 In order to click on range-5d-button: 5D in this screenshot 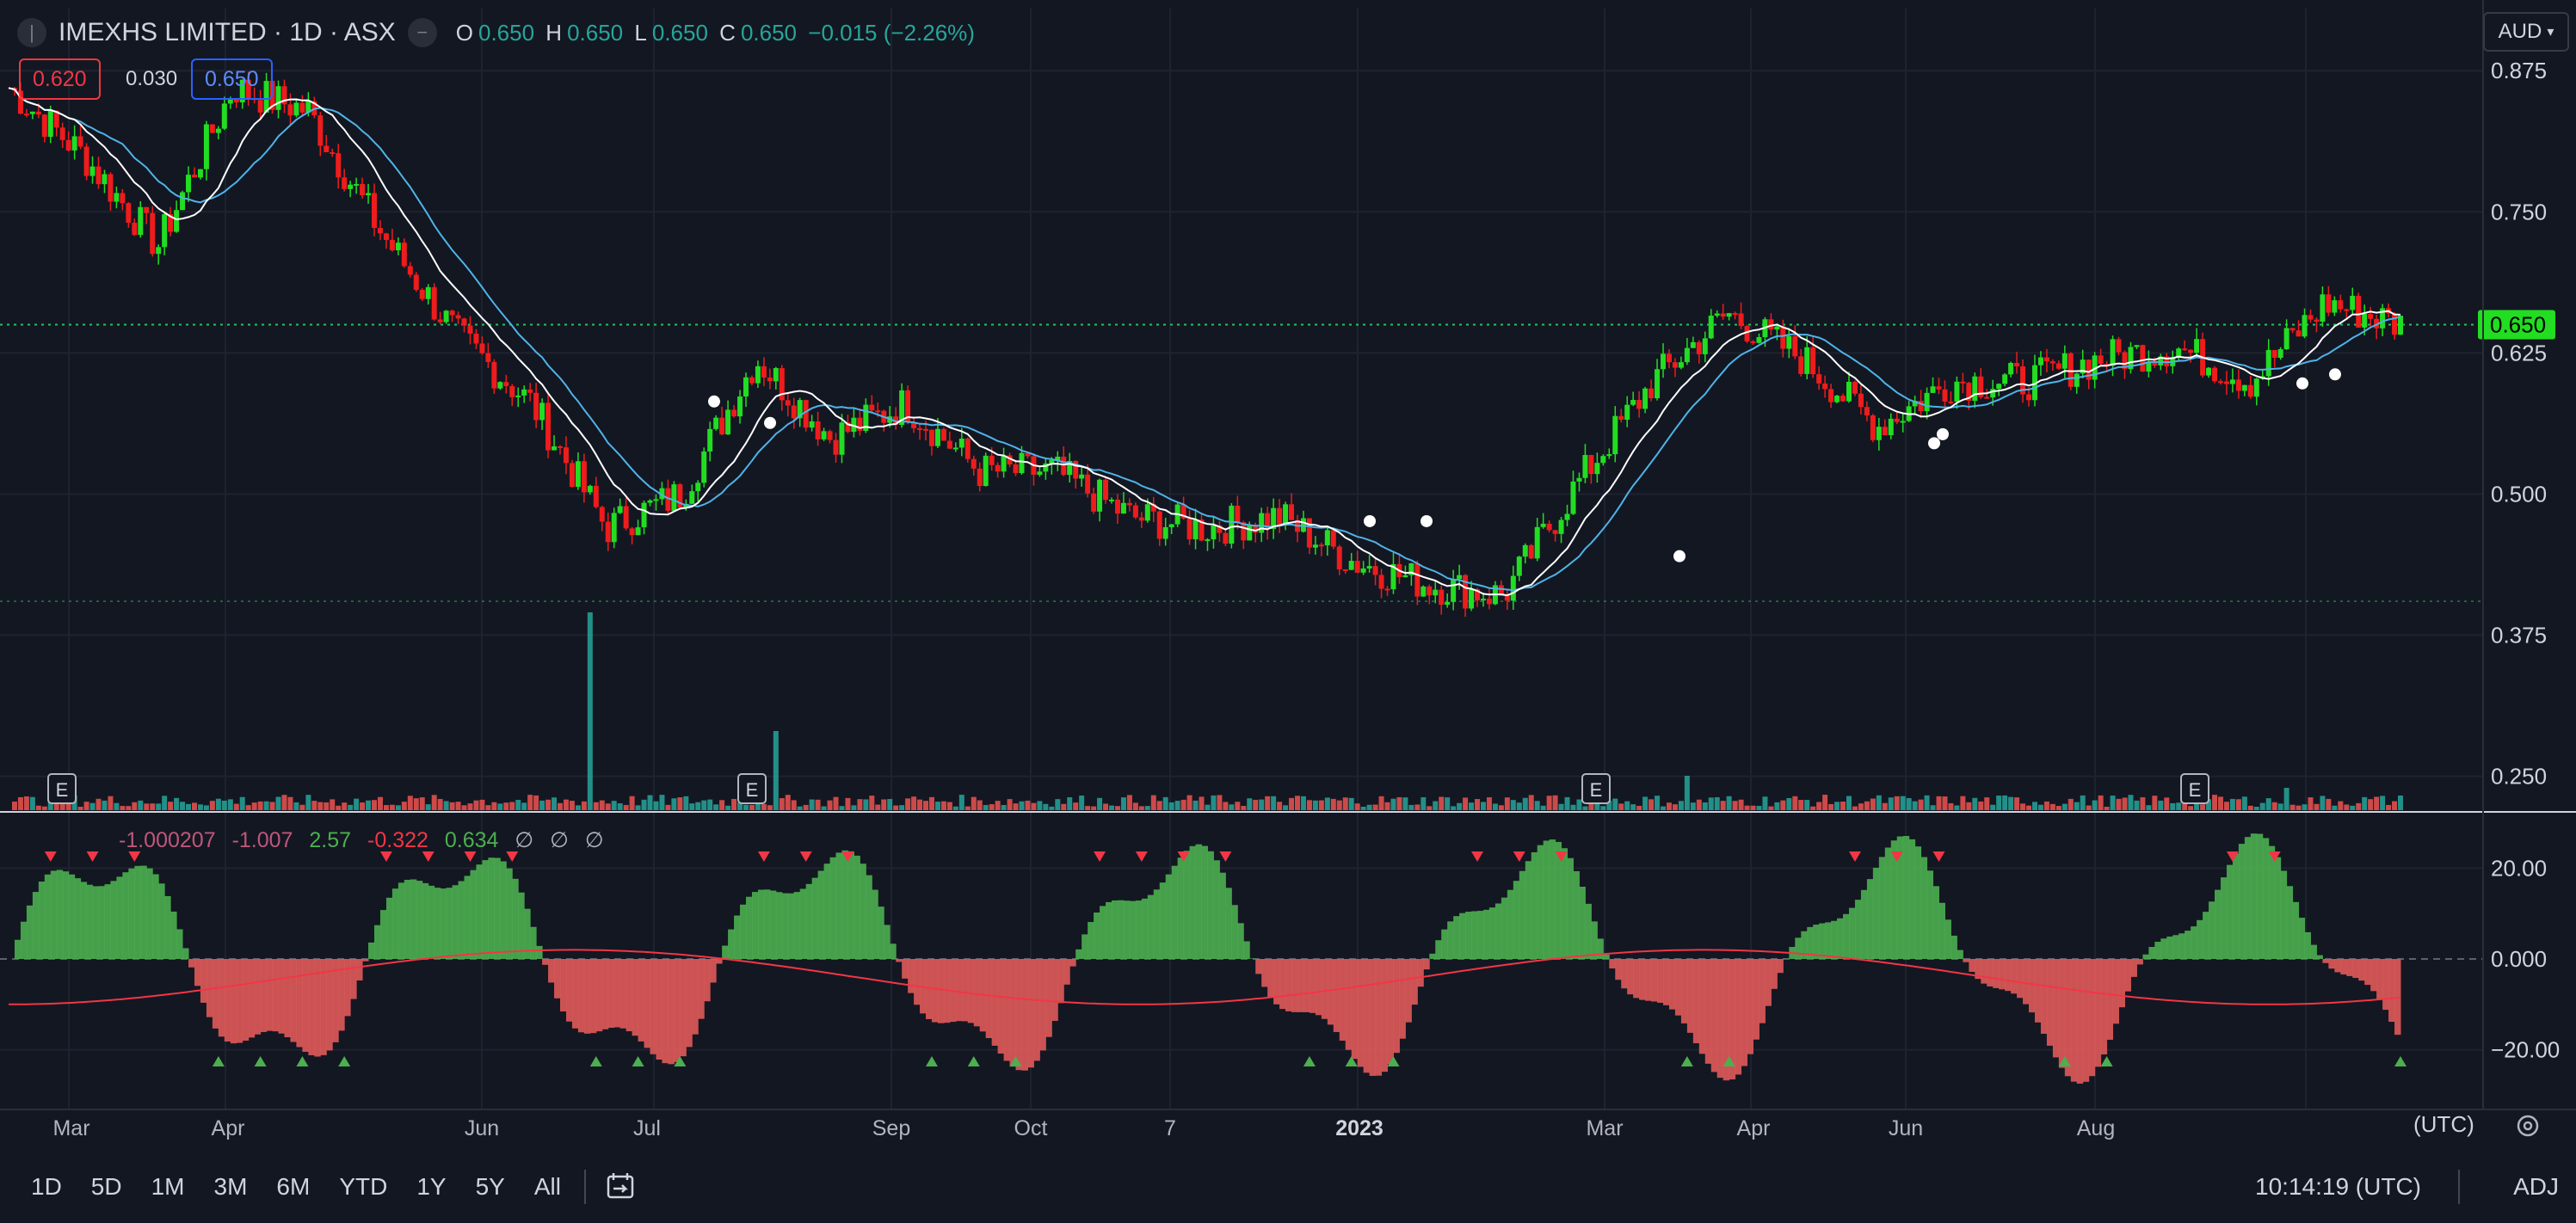, I will do `click(106, 1186)`.